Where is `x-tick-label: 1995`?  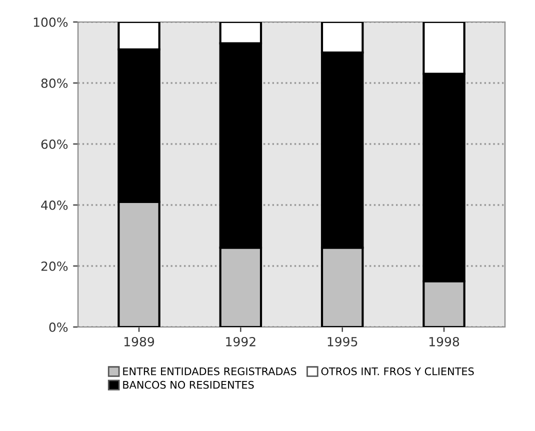 x-tick-label: 1995 is located at coordinates (343, 341).